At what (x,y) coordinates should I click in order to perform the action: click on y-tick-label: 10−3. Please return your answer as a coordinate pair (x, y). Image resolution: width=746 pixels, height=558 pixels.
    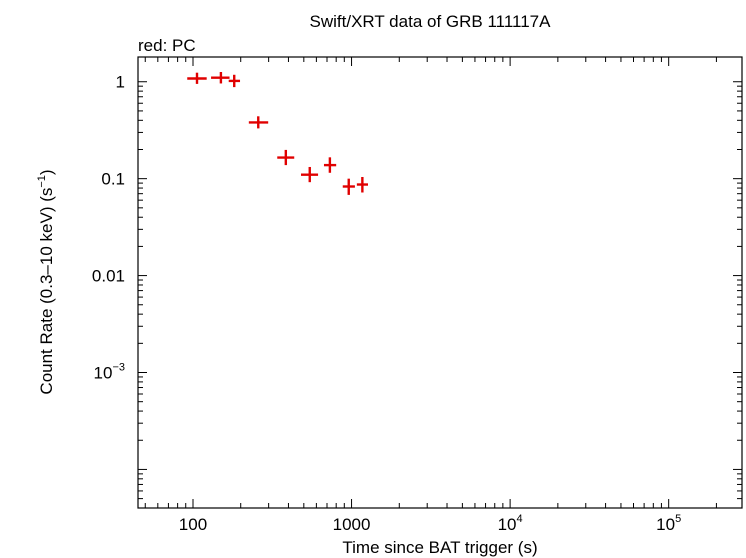
    Looking at the image, I should click on (109, 372).